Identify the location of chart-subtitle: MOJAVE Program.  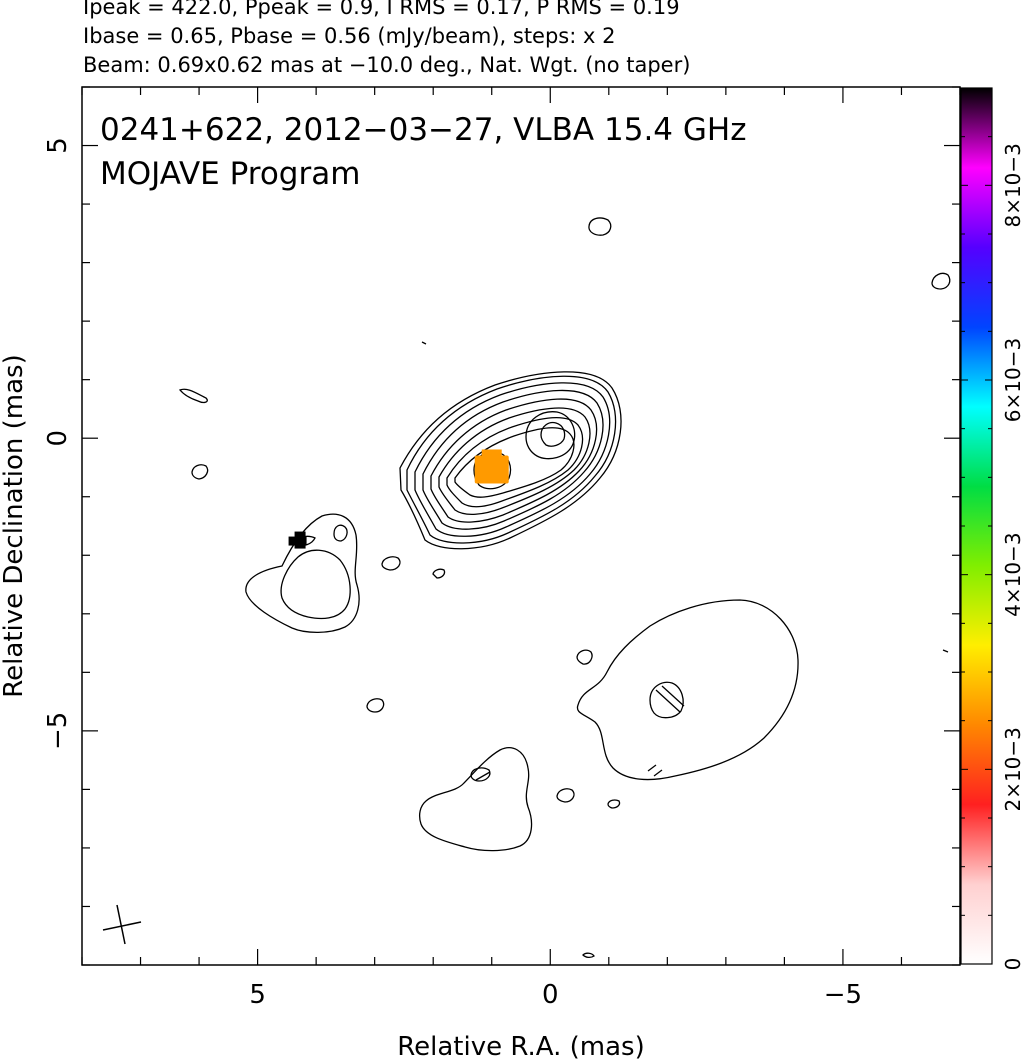
(230, 174).